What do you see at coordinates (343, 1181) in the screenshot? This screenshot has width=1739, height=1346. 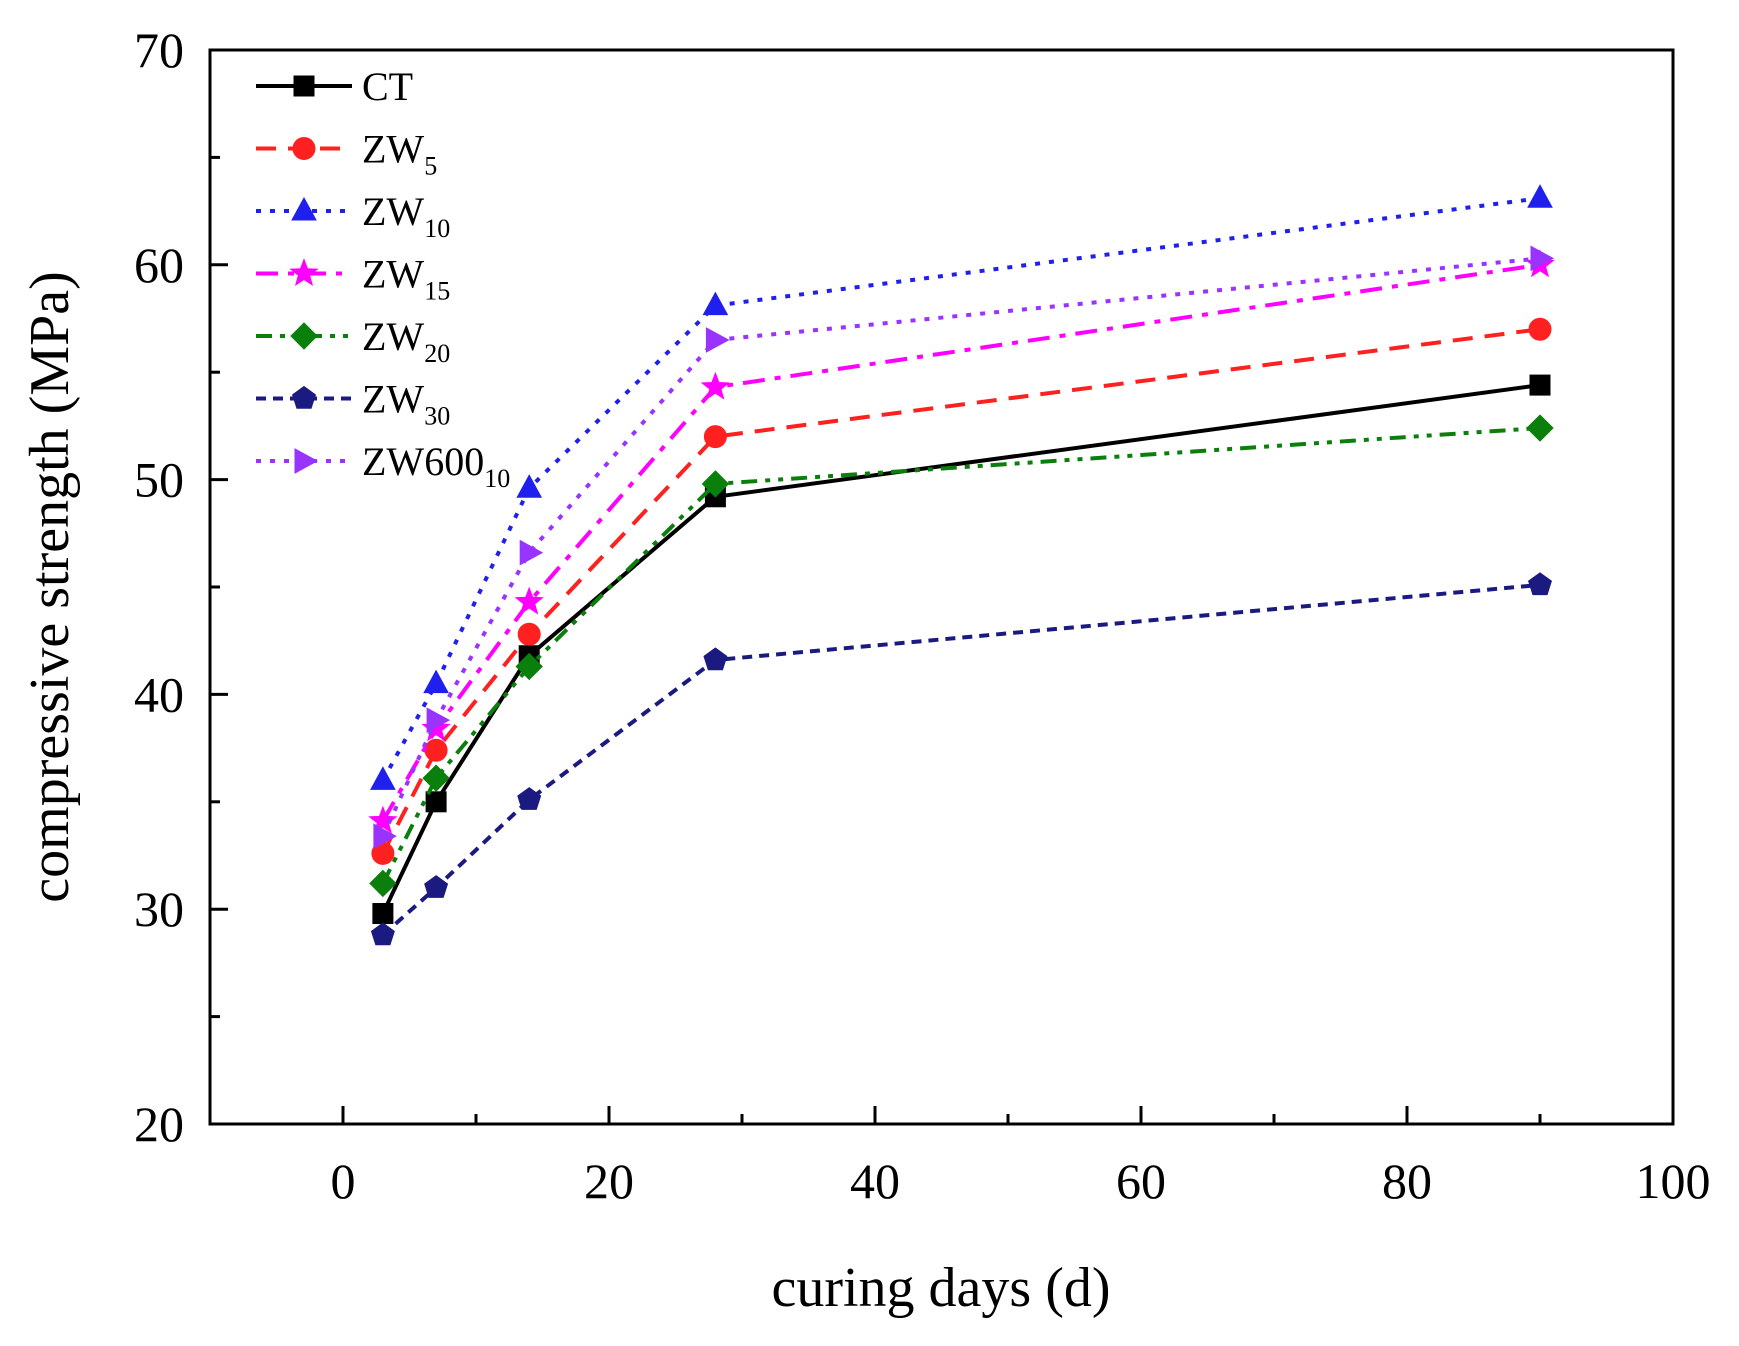 I see `x-tick-label: 0` at bounding box center [343, 1181].